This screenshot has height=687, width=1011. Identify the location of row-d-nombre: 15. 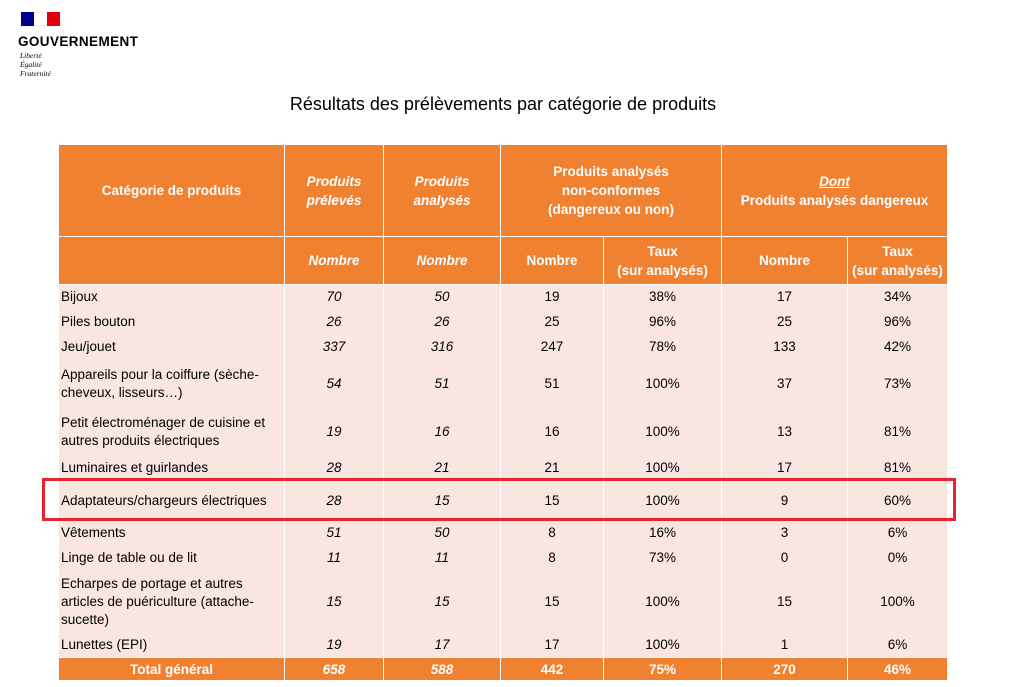
(784, 601).